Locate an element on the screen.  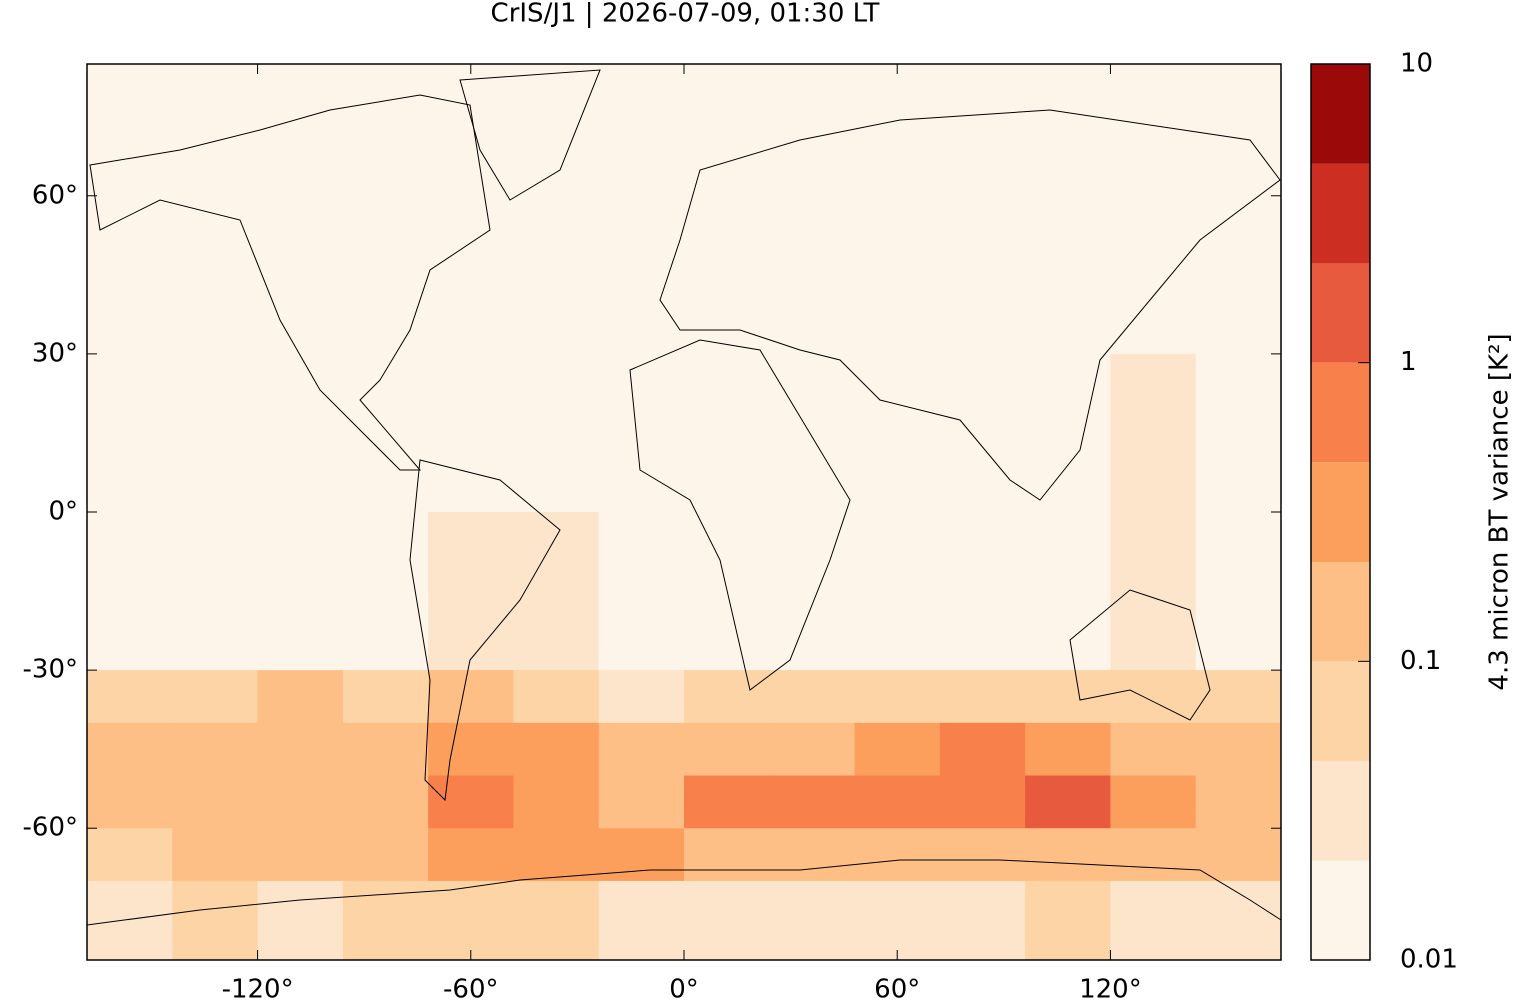
colorbar-label: 4.3 micron BT variance [K²] is located at coordinates (1500, 511).